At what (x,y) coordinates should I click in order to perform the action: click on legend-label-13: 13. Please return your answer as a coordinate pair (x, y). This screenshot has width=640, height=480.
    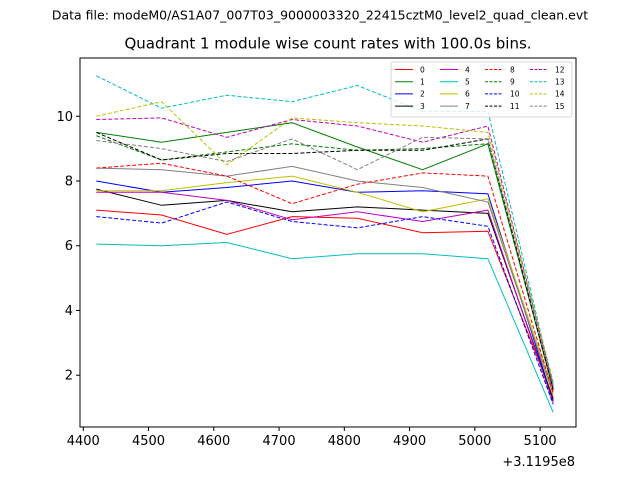
    Looking at the image, I should click on (560, 82).